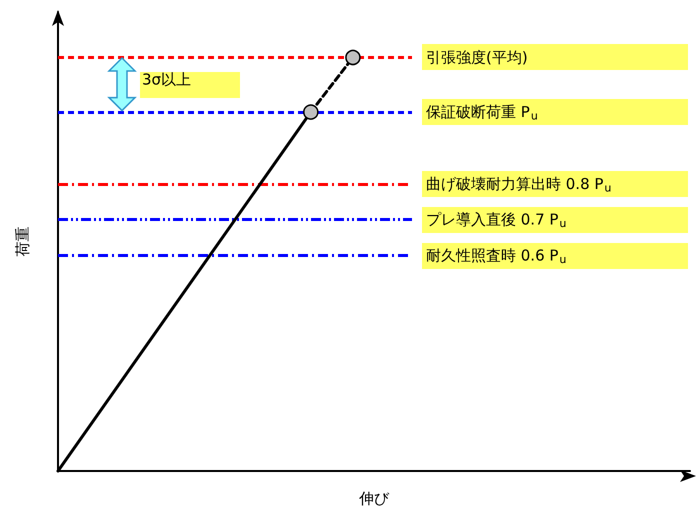 This screenshot has width=699, height=511. What do you see at coordinates (167, 79) in the screenshot?
I see `annotation: 3σ以上` at bounding box center [167, 79].